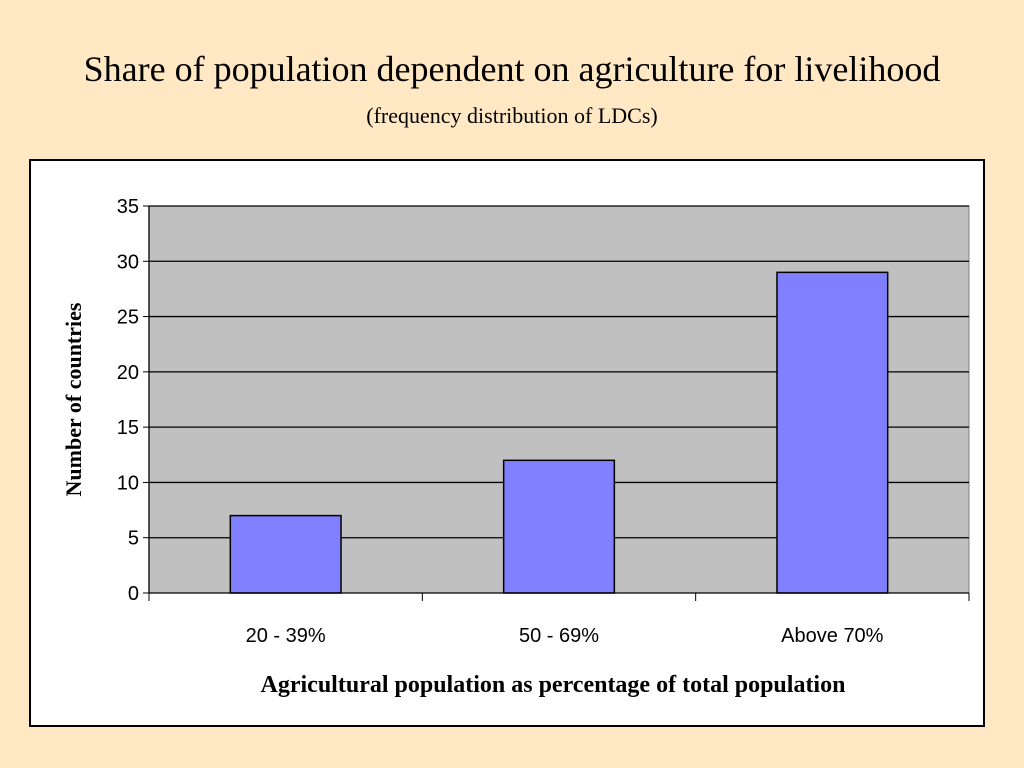  What do you see at coordinates (832, 636) in the screenshot?
I see `x-tick-label: Above 70%` at bounding box center [832, 636].